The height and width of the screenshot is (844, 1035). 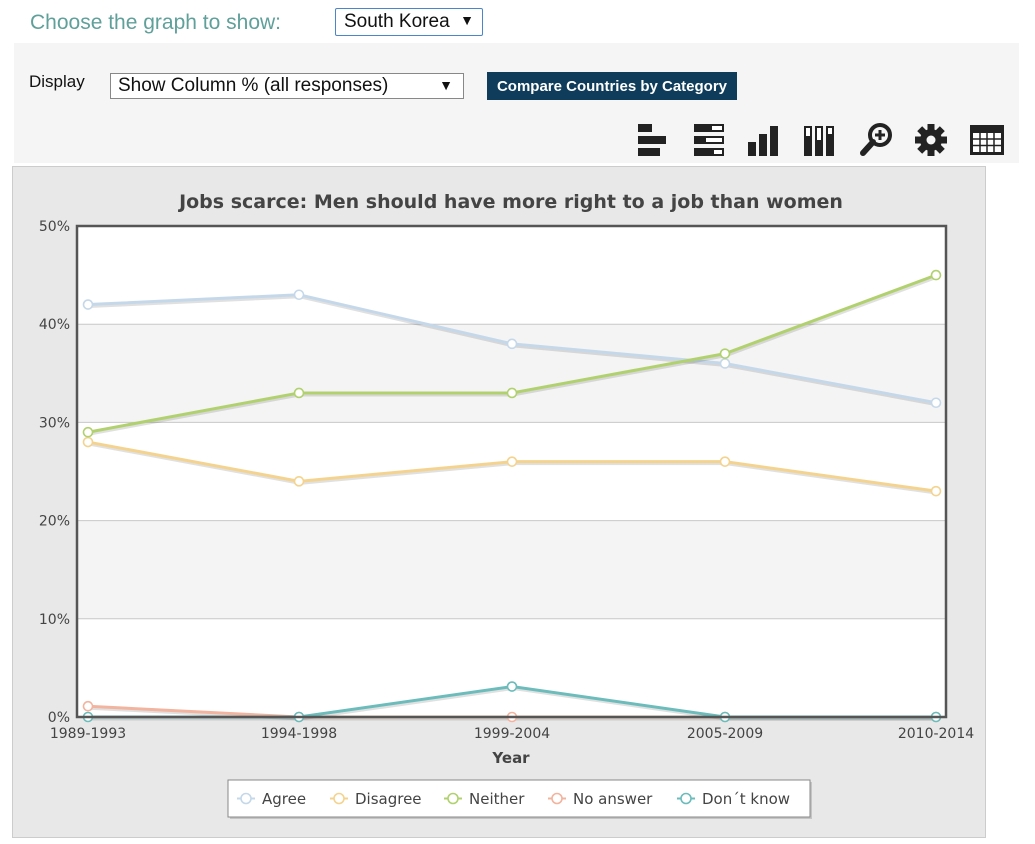 I want to click on bar-horizontal-stacked-icon, so click(x=709, y=140).